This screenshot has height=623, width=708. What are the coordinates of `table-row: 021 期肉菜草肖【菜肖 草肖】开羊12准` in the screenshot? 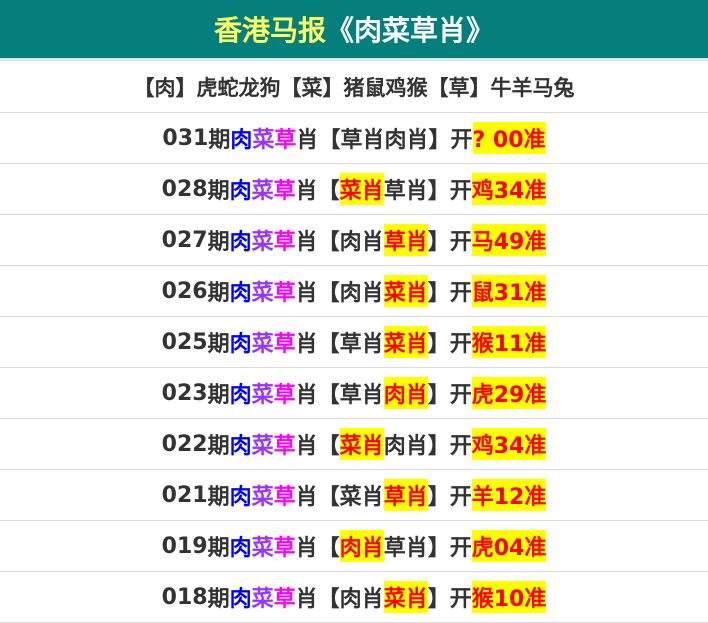 It's located at (354, 495).